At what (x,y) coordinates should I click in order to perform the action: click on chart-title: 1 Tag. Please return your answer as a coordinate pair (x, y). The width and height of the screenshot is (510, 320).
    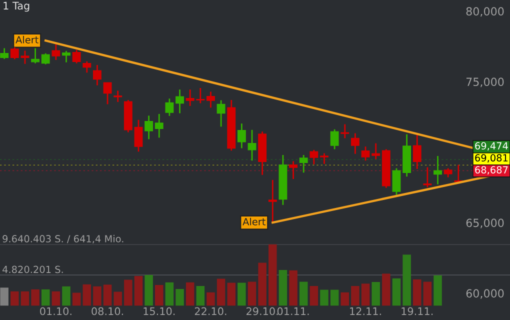
    Looking at the image, I should click on (17, 7).